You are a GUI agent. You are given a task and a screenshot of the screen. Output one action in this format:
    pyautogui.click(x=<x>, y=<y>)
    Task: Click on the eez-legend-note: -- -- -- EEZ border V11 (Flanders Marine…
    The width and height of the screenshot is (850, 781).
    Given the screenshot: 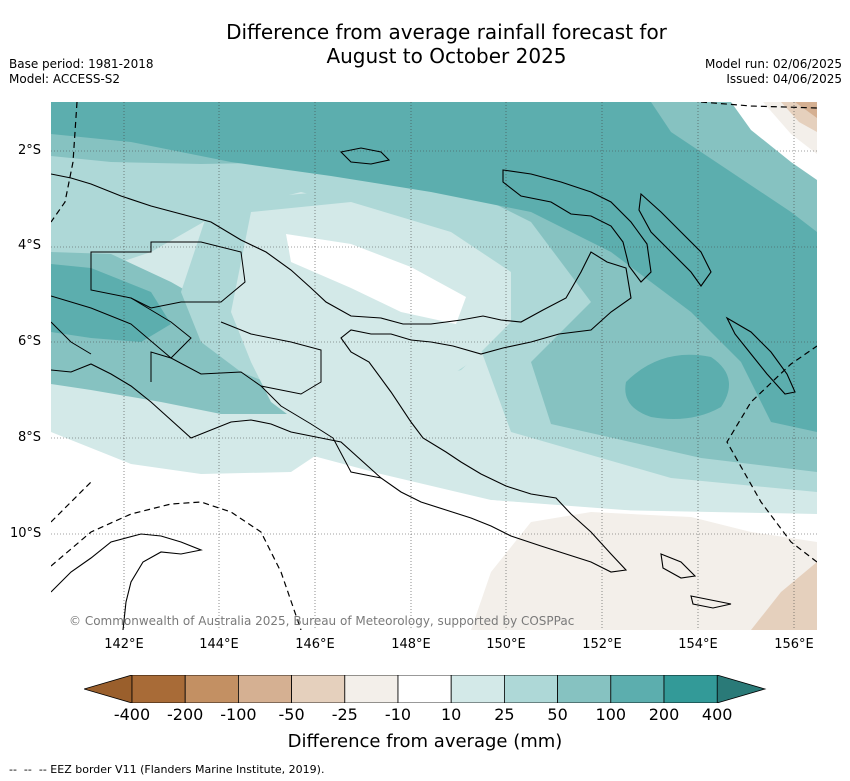 What is the action you would take?
    pyautogui.click(x=166, y=769)
    